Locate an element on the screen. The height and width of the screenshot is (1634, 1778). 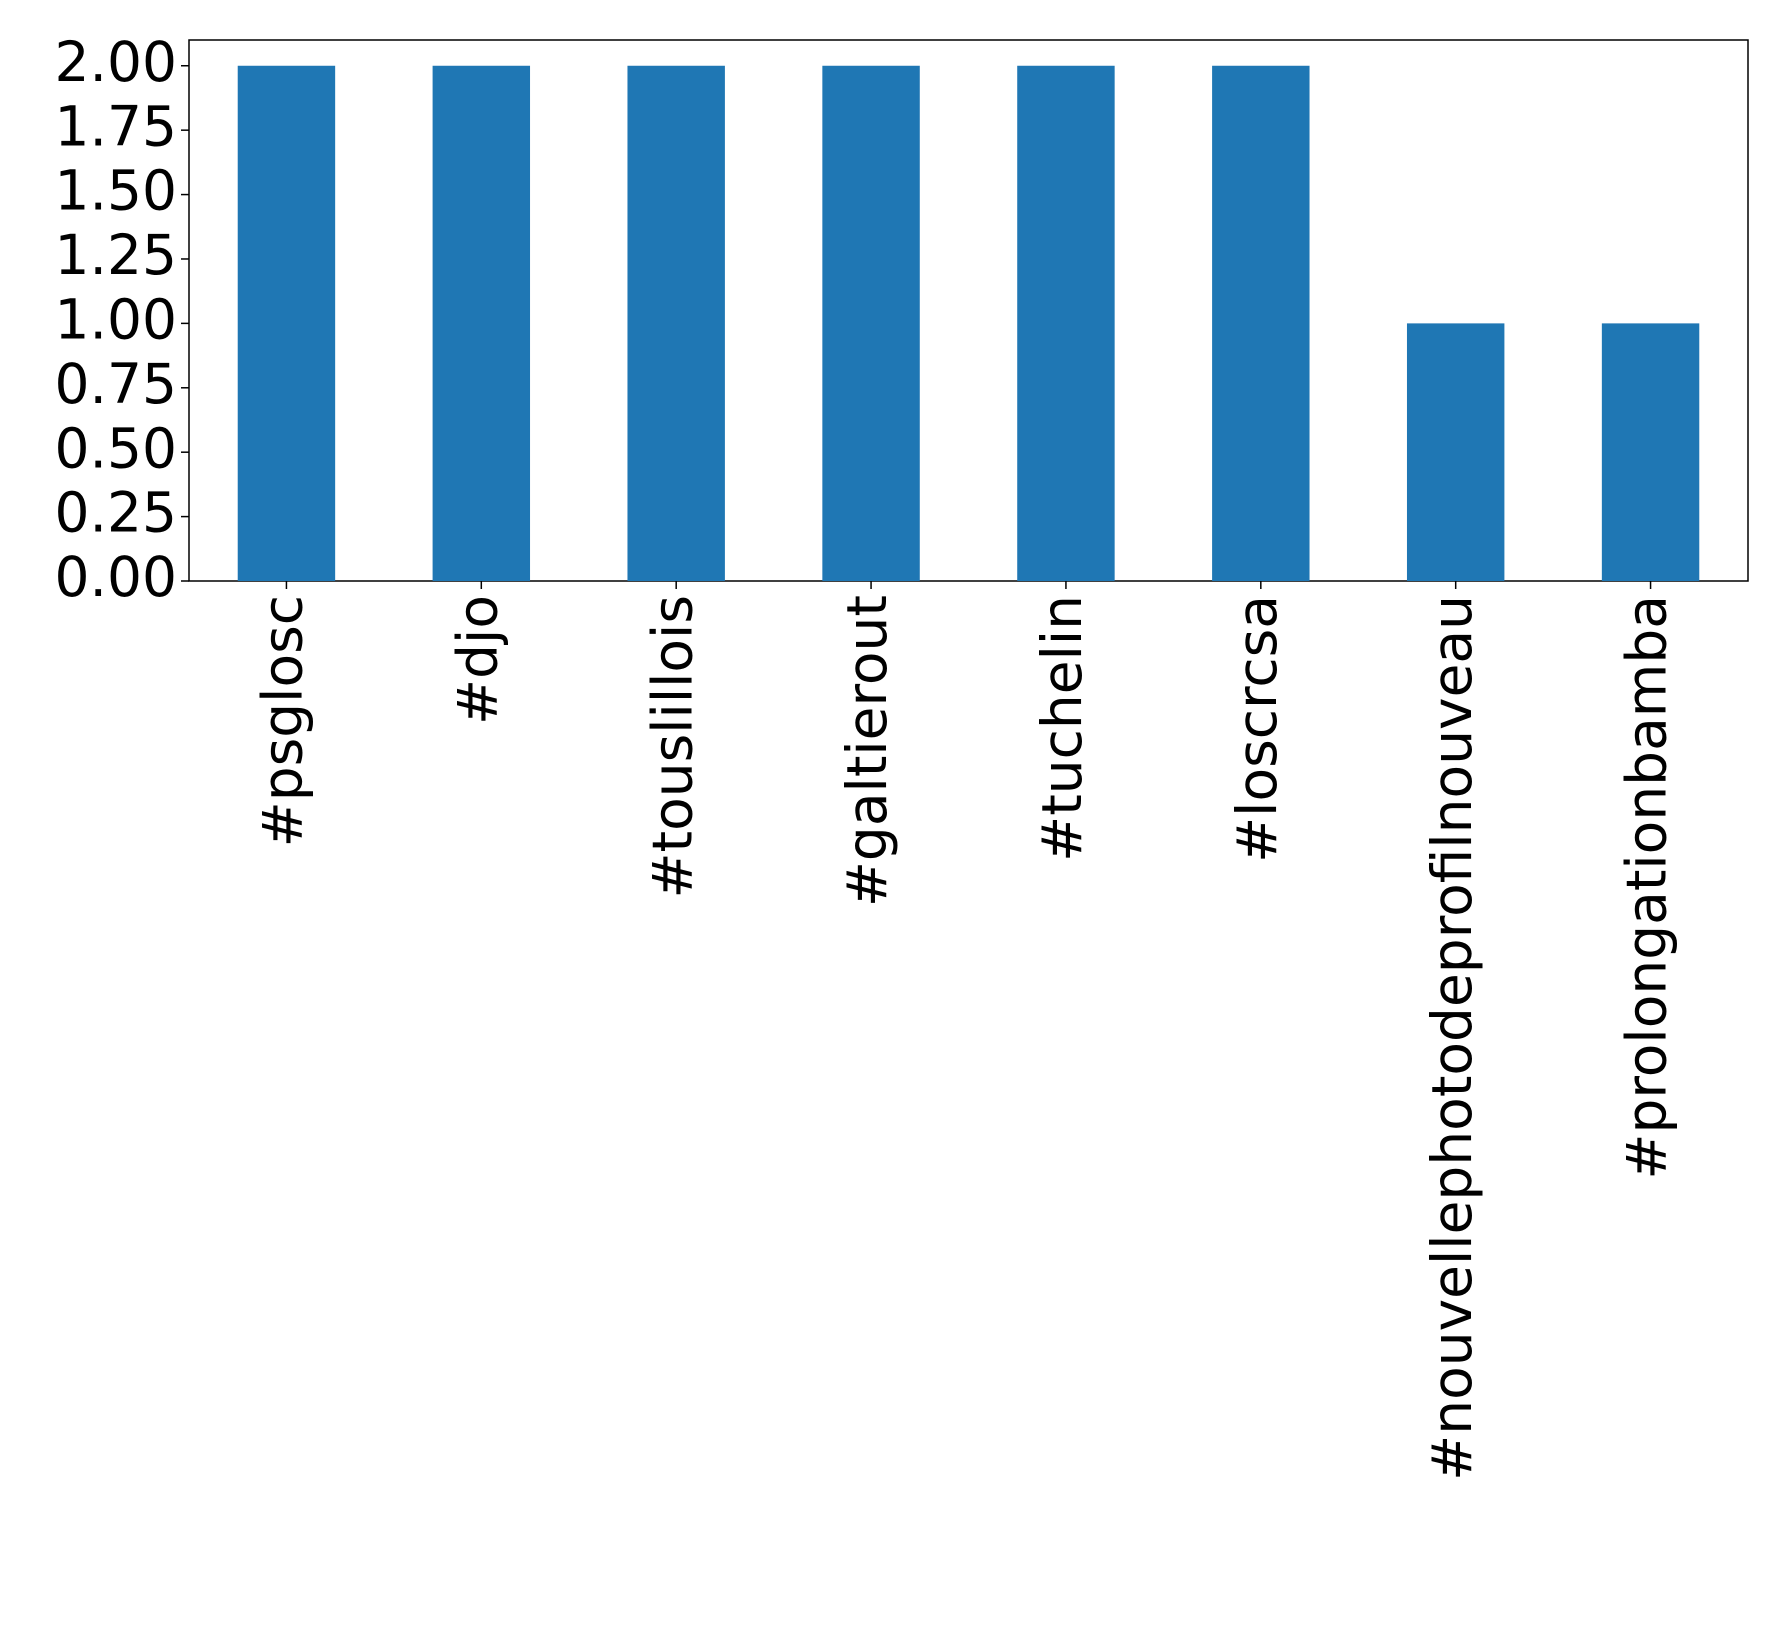
x-tick-label: #touslillois is located at coordinates (672, 747).